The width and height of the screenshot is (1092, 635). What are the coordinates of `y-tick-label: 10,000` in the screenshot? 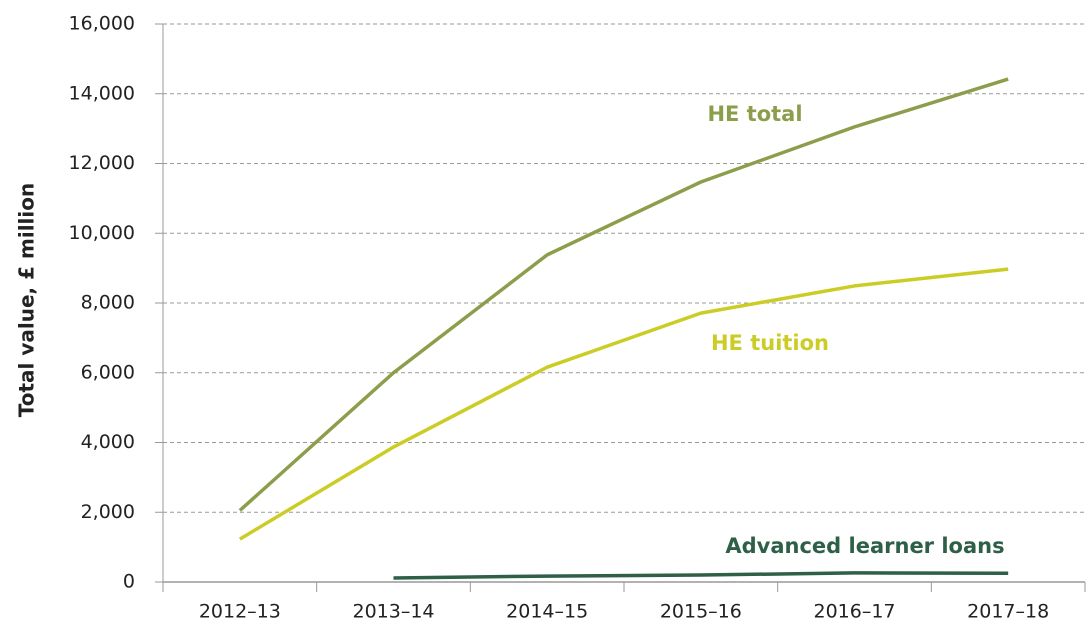 It's located at (102, 233).